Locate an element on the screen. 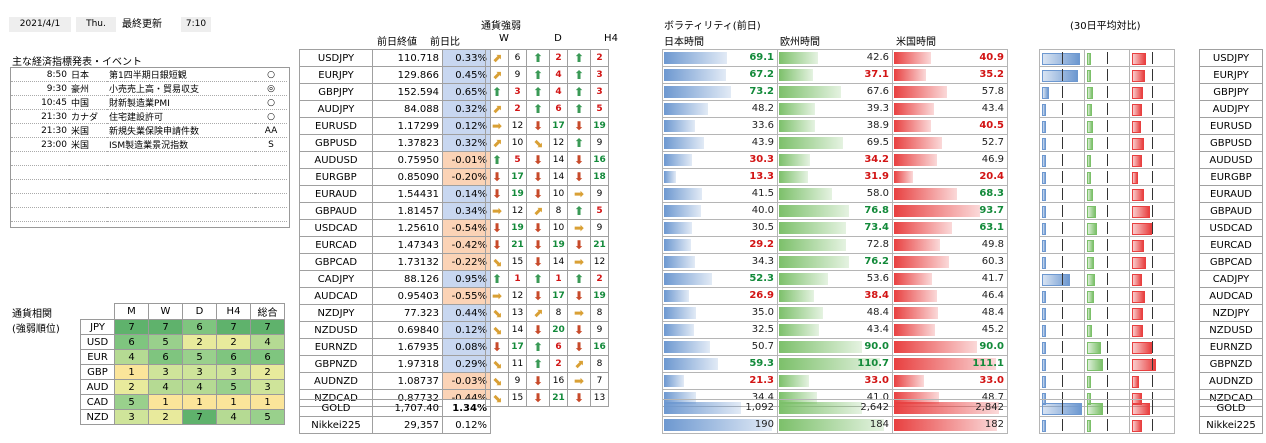  price-row: GBPAUD 1.81457 0.34% is located at coordinates (395, 211).